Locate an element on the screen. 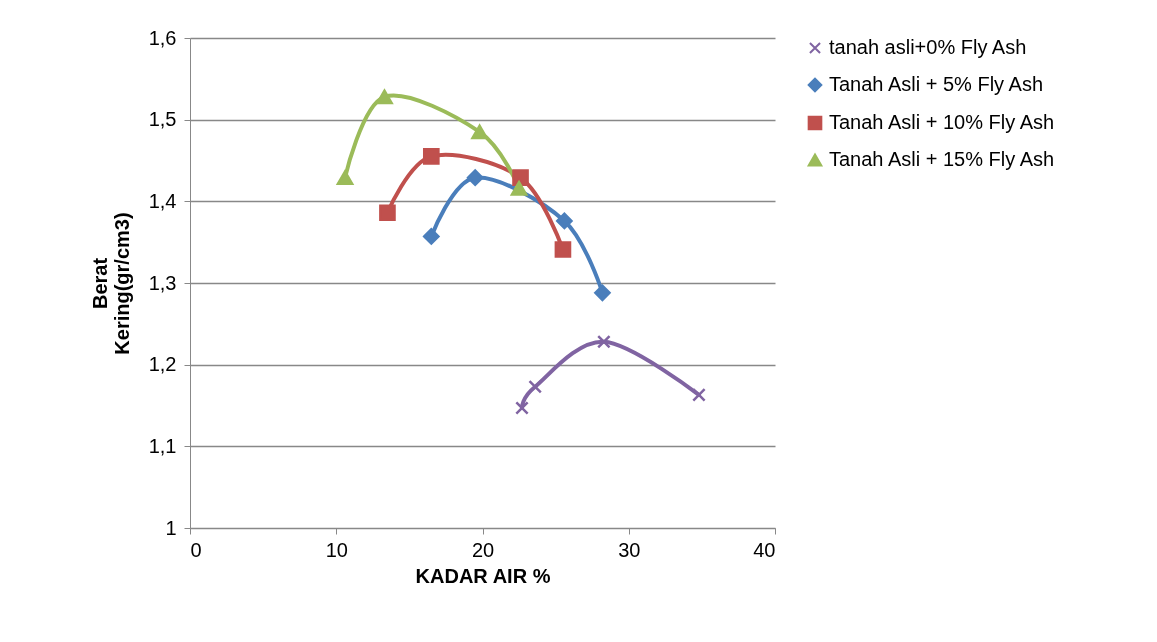  x-tick-label: 10 is located at coordinates (336, 549).